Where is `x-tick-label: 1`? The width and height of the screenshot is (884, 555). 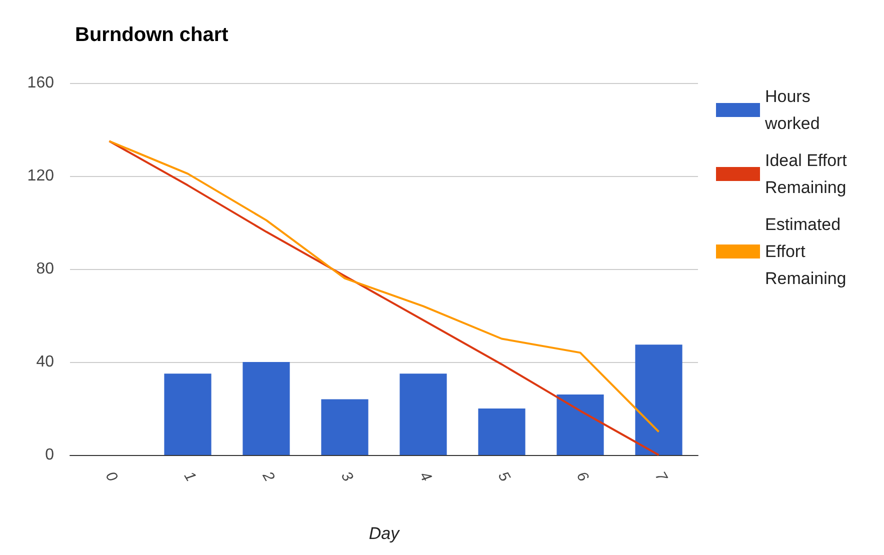 x-tick-label: 1 is located at coordinates (190, 476).